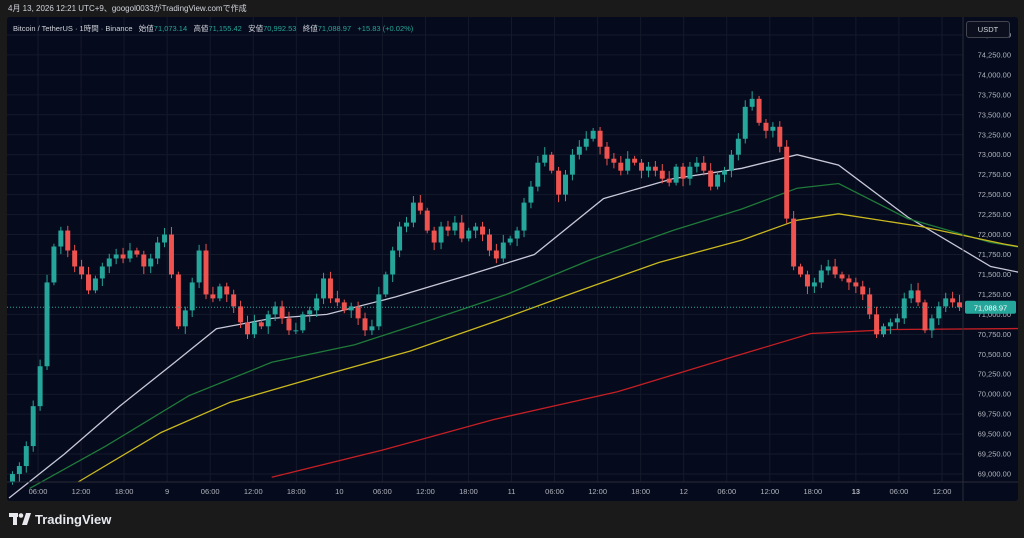 The image size is (1024, 538). What do you see at coordinates (512, 491) in the screenshot?
I see `x-tick-label: 11` at bounding box center [512, 491].